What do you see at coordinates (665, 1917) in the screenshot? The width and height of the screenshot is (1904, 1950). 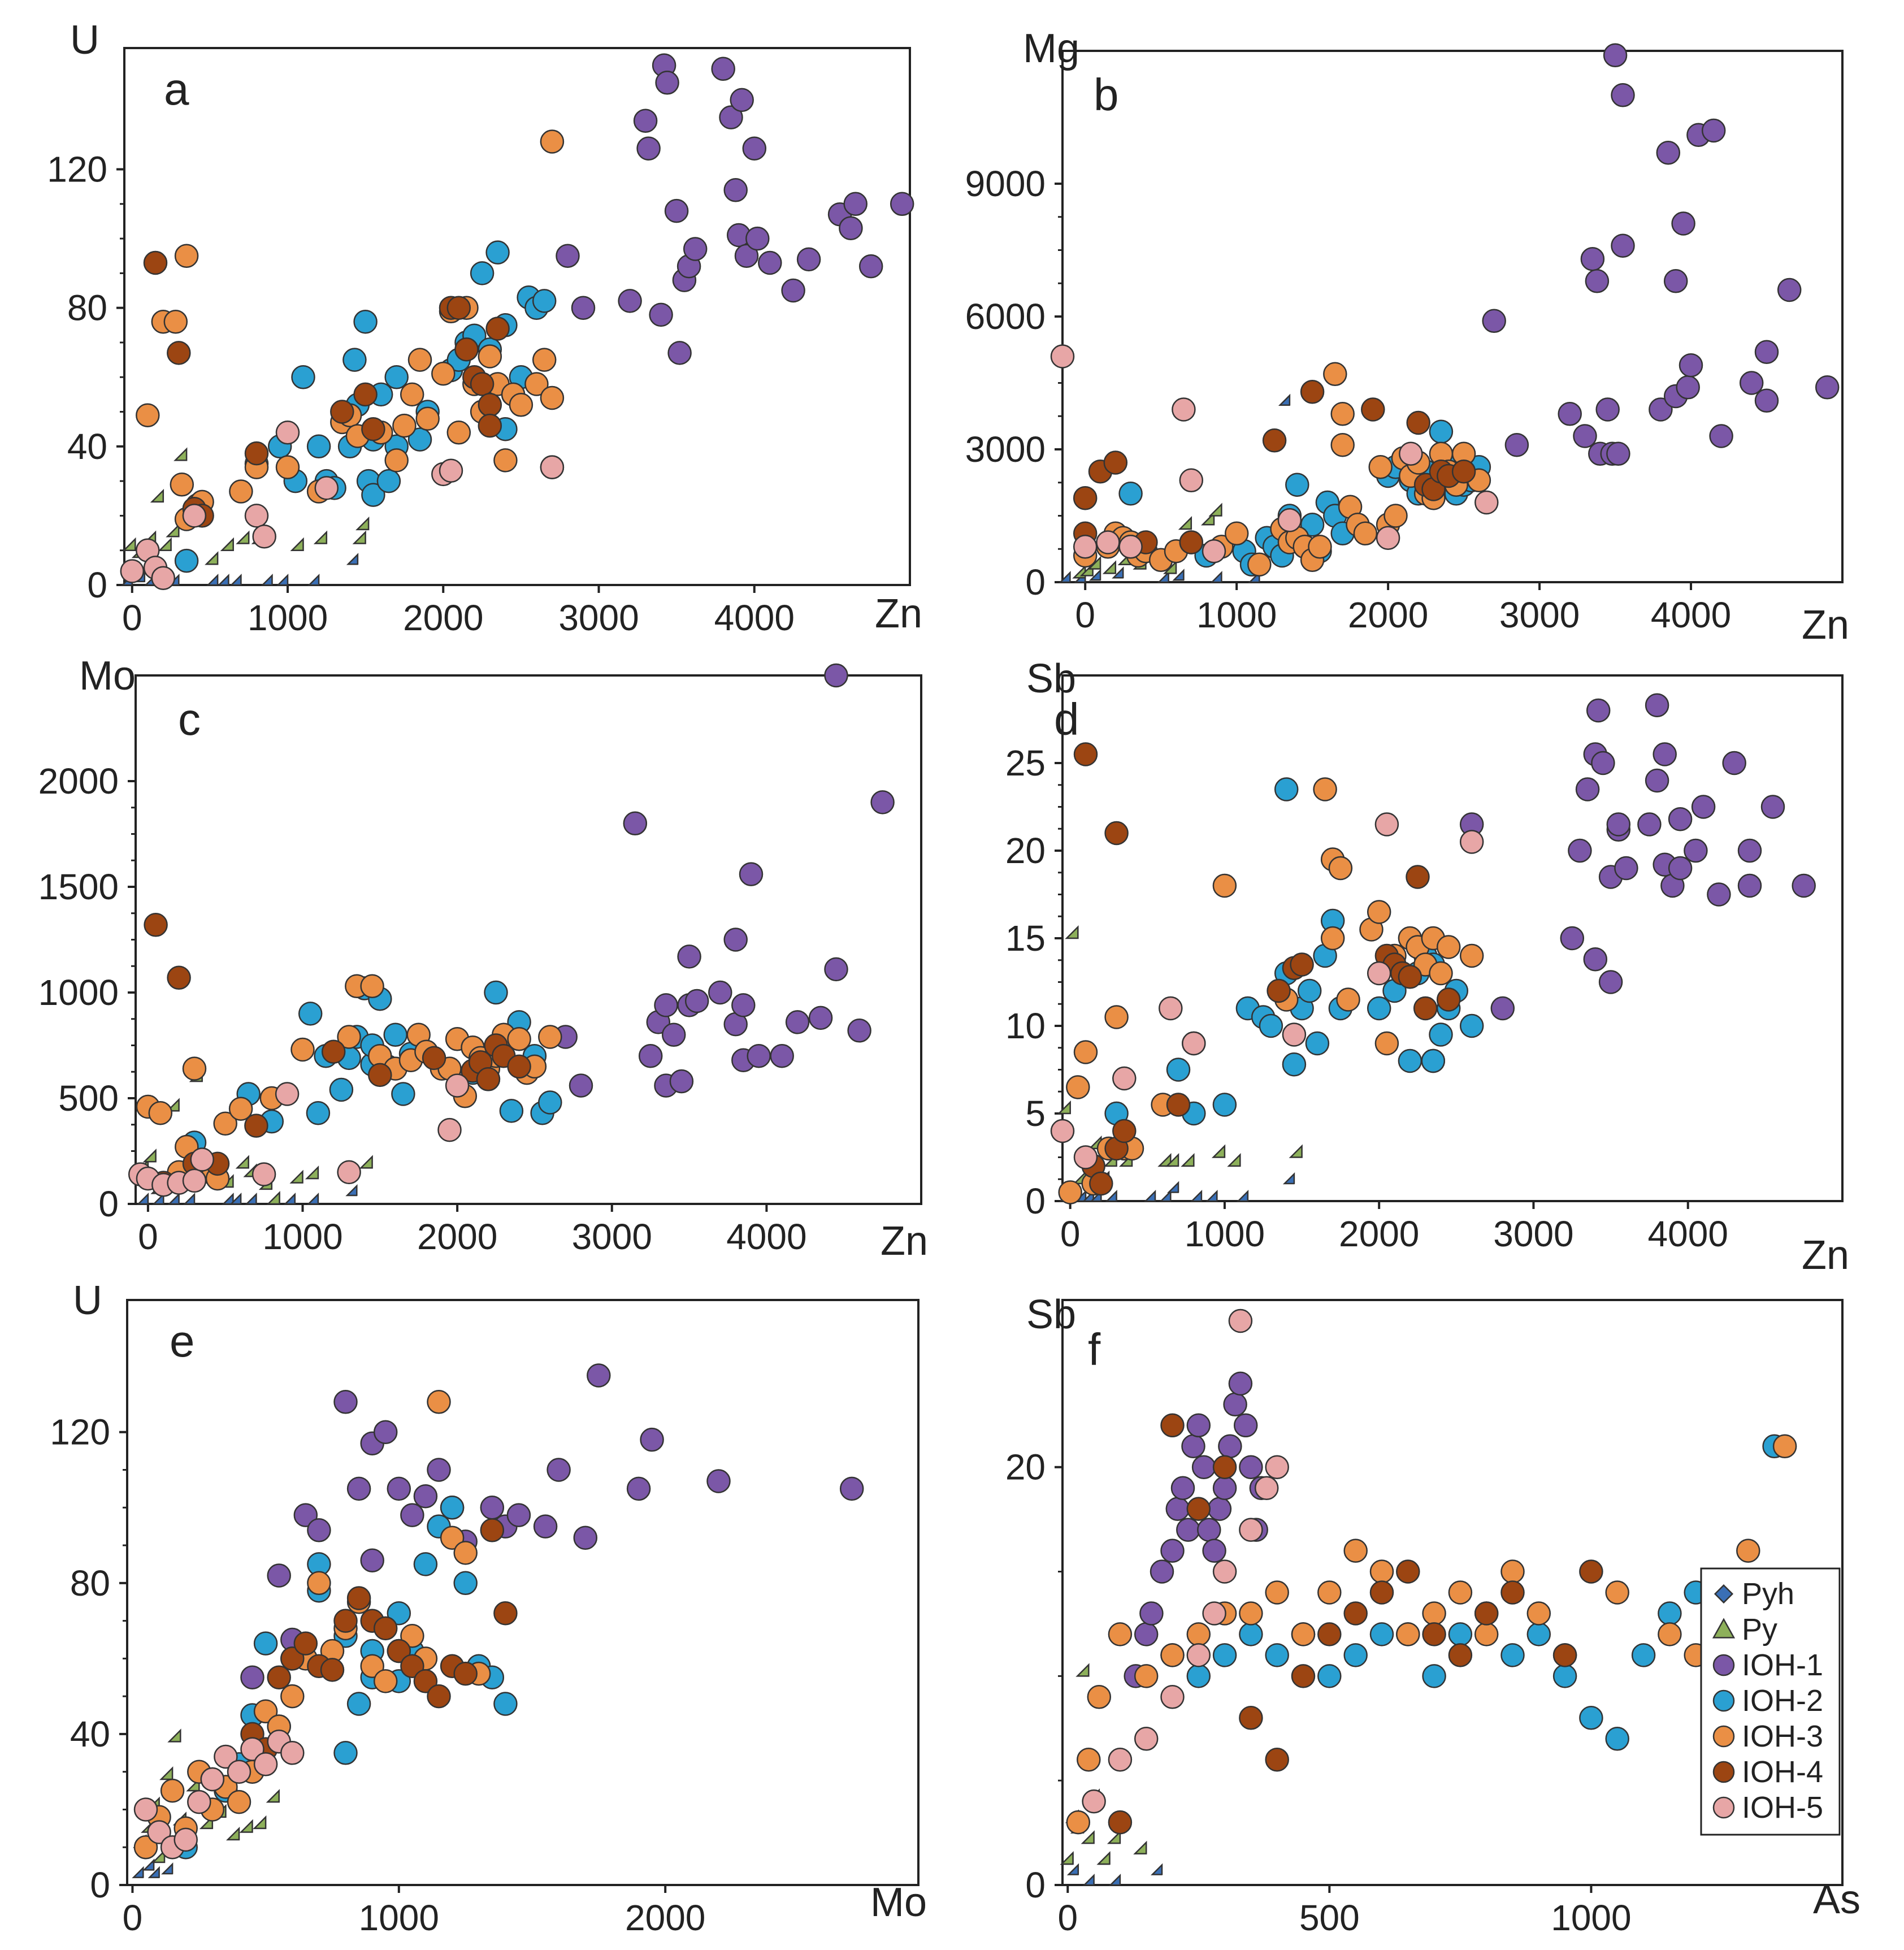 I see `x-tick-label: 2000` at bounding box center [665, 1917].